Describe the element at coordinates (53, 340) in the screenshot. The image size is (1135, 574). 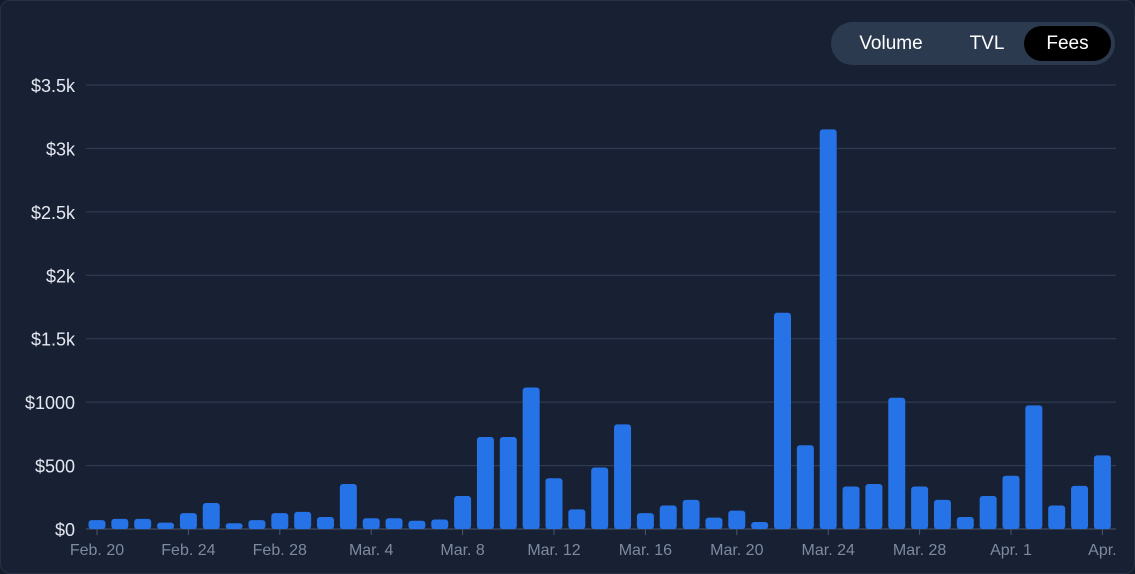
I see `y-tick-label: $1.5k` at that location.